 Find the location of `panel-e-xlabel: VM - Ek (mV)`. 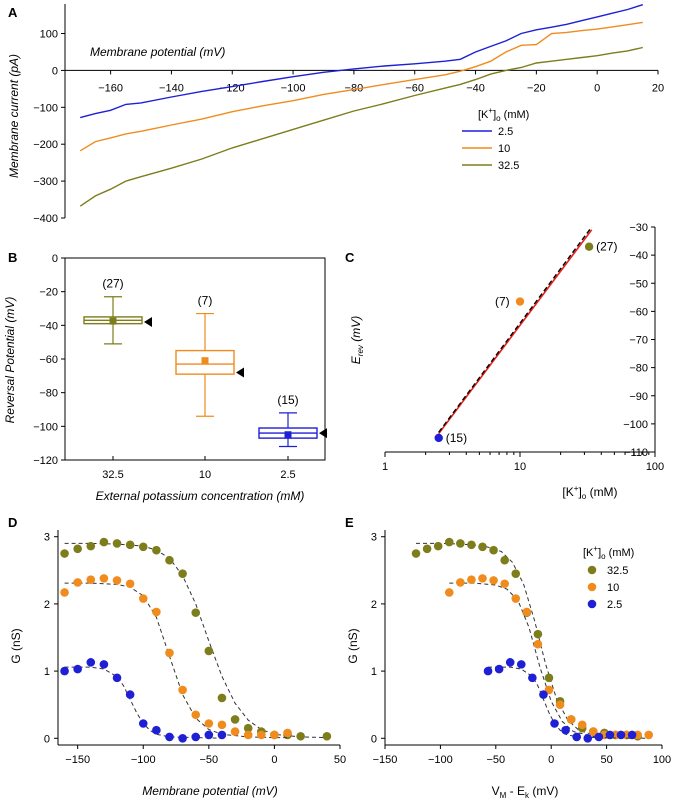

panel-e-xlabel: VM - Ek (mV) is located at coordinates (525, 792).